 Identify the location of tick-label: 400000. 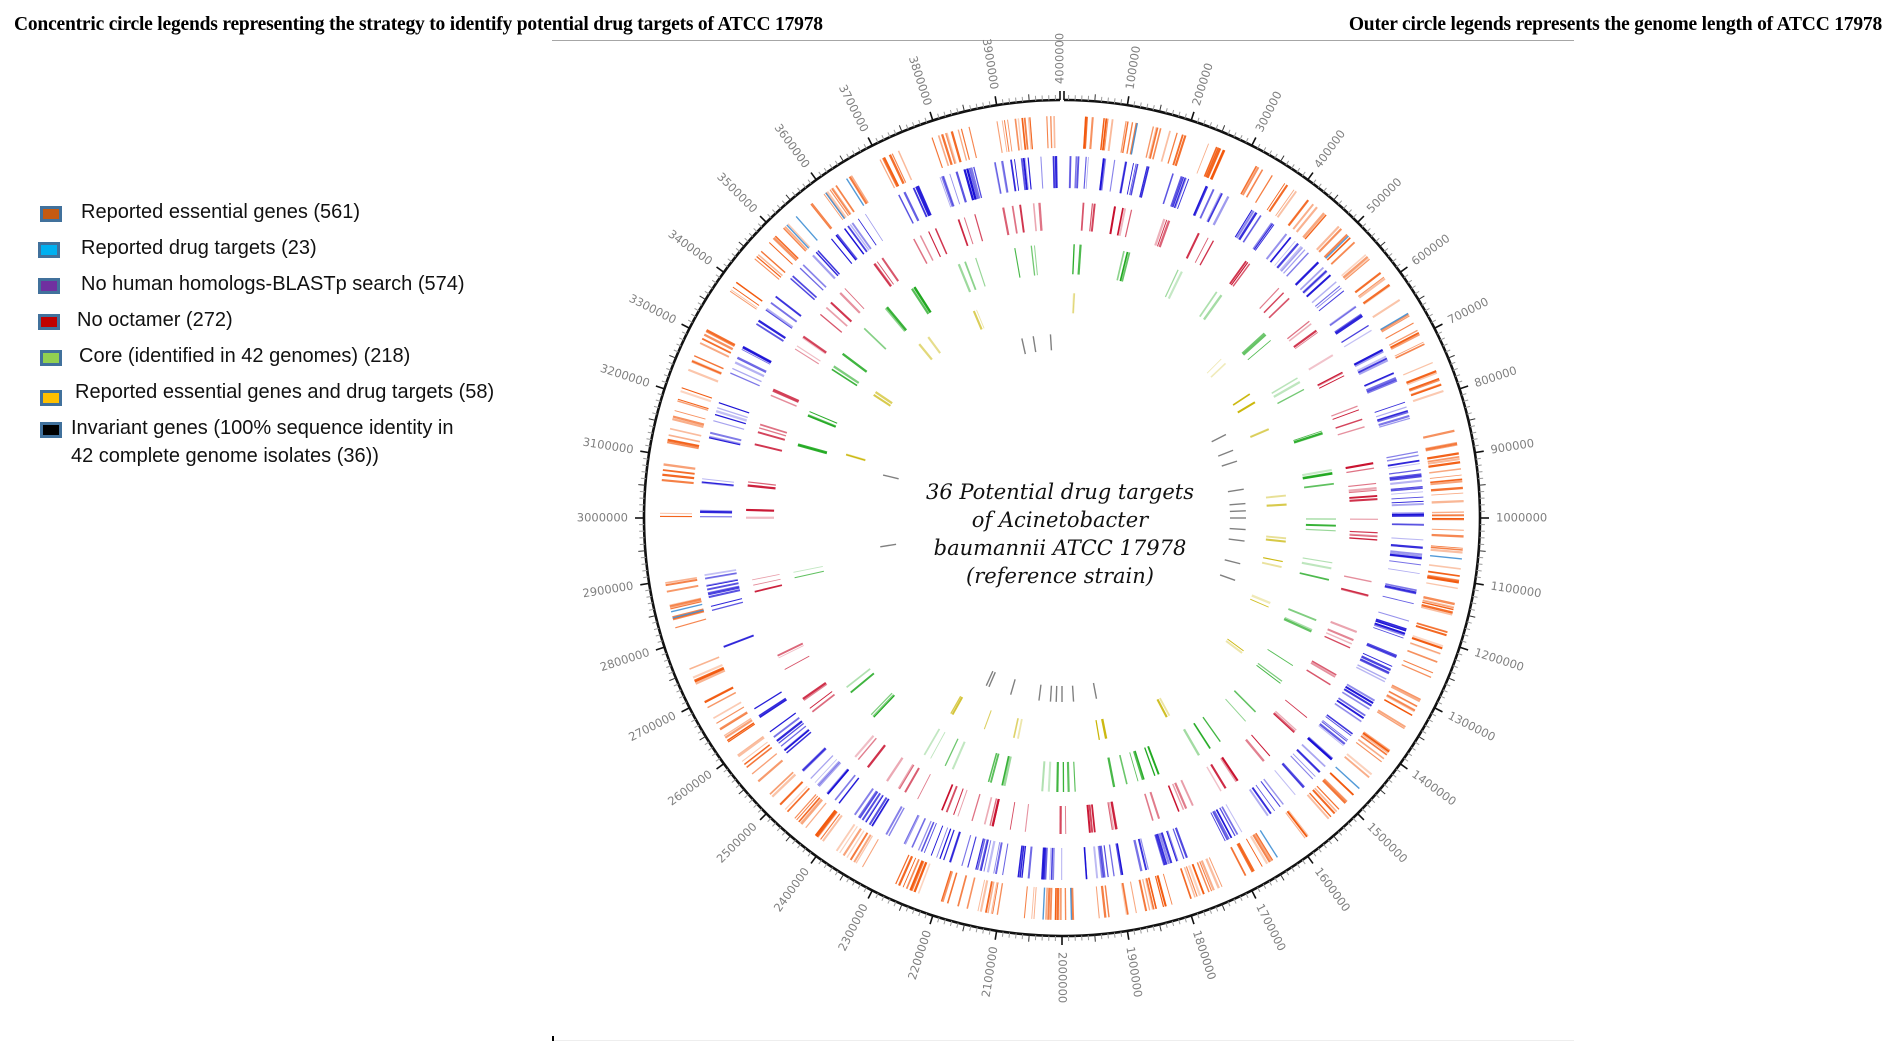
(1329, 149).